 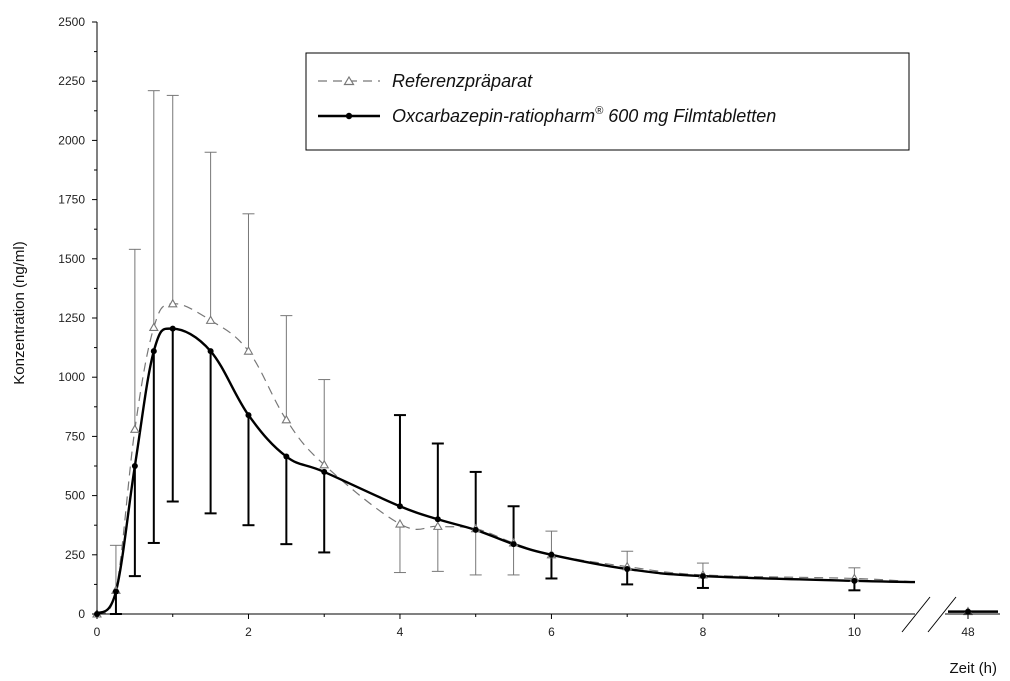 What do you see at coordinates (71, 140) in the screenshot?
I see `y-tick-label: 2000` at bounding box center [71, 140].